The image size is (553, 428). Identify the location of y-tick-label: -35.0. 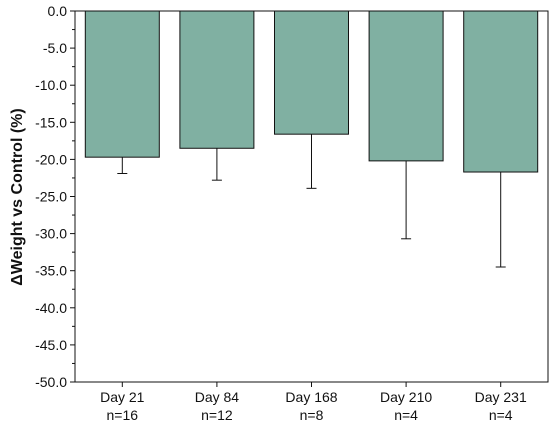
(51, 271).